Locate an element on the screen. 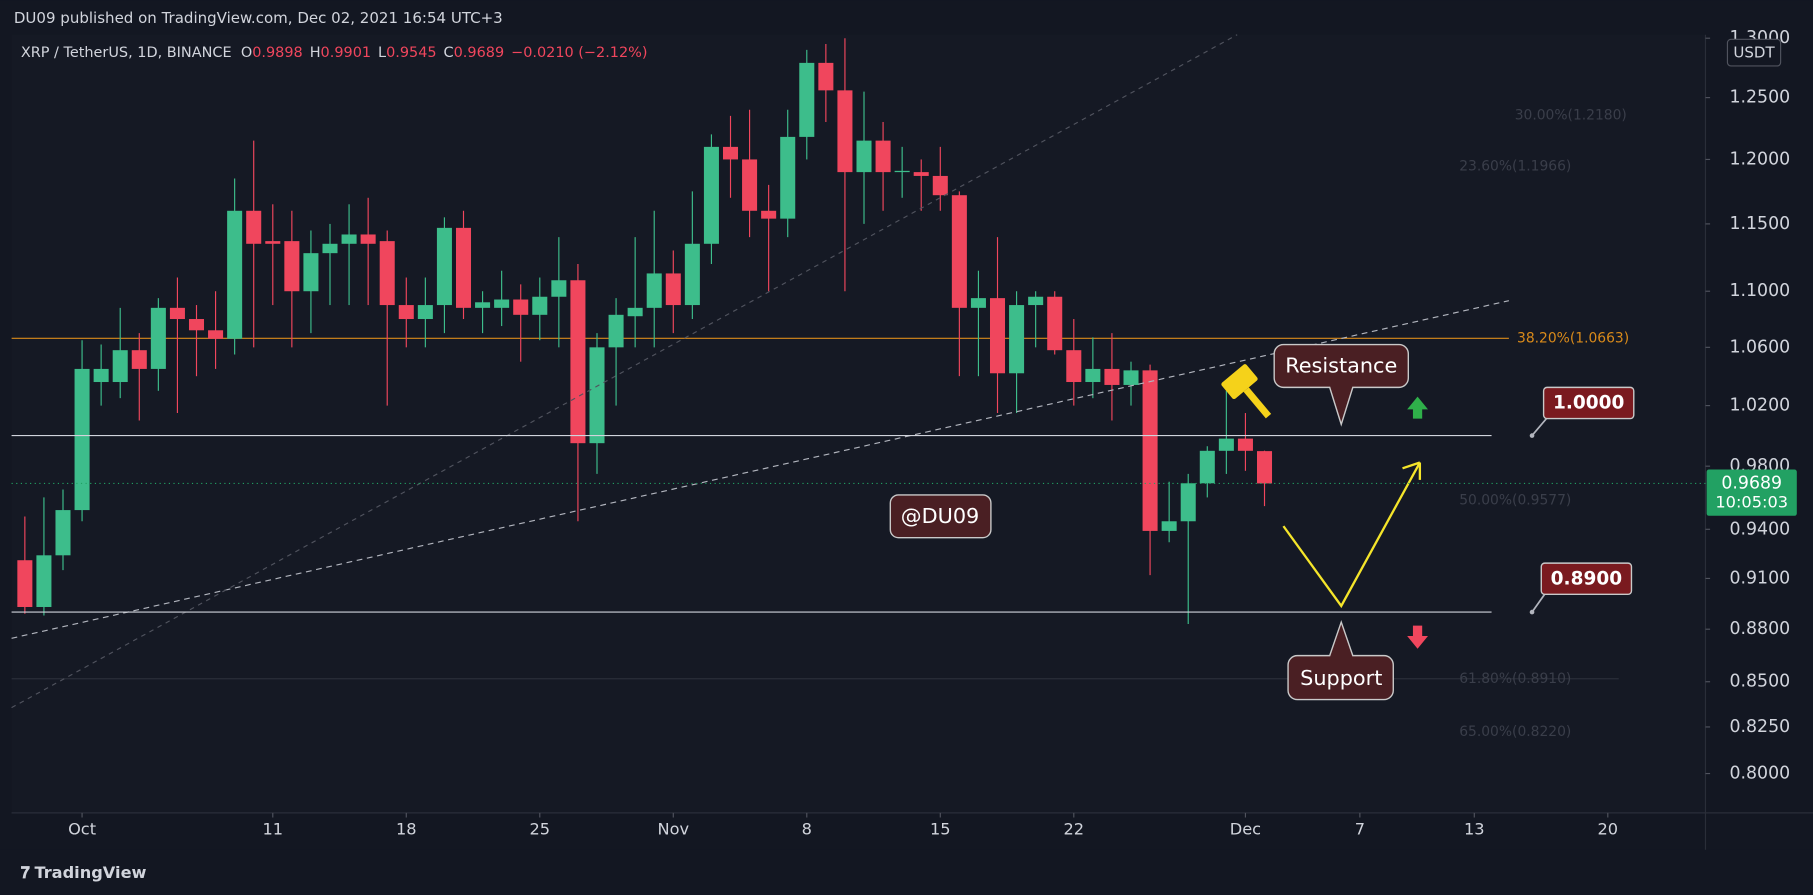 Image resolution: width=1813 pixels, height=895 pixels. faint-fib-label: 23.60%(1.1966) is located at coordinates (1515, 167).